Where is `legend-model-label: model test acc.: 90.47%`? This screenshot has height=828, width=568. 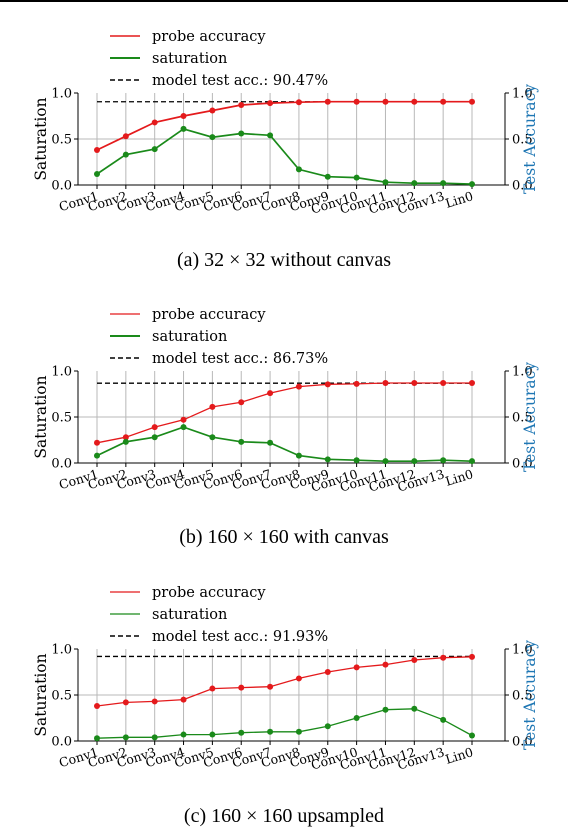
legend-model-label: model test acc.: 90.47% is located at coordinates (240, 81).